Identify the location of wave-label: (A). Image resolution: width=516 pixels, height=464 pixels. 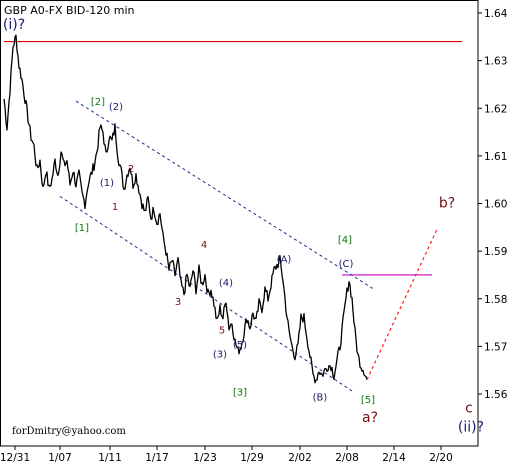
(284, 259).